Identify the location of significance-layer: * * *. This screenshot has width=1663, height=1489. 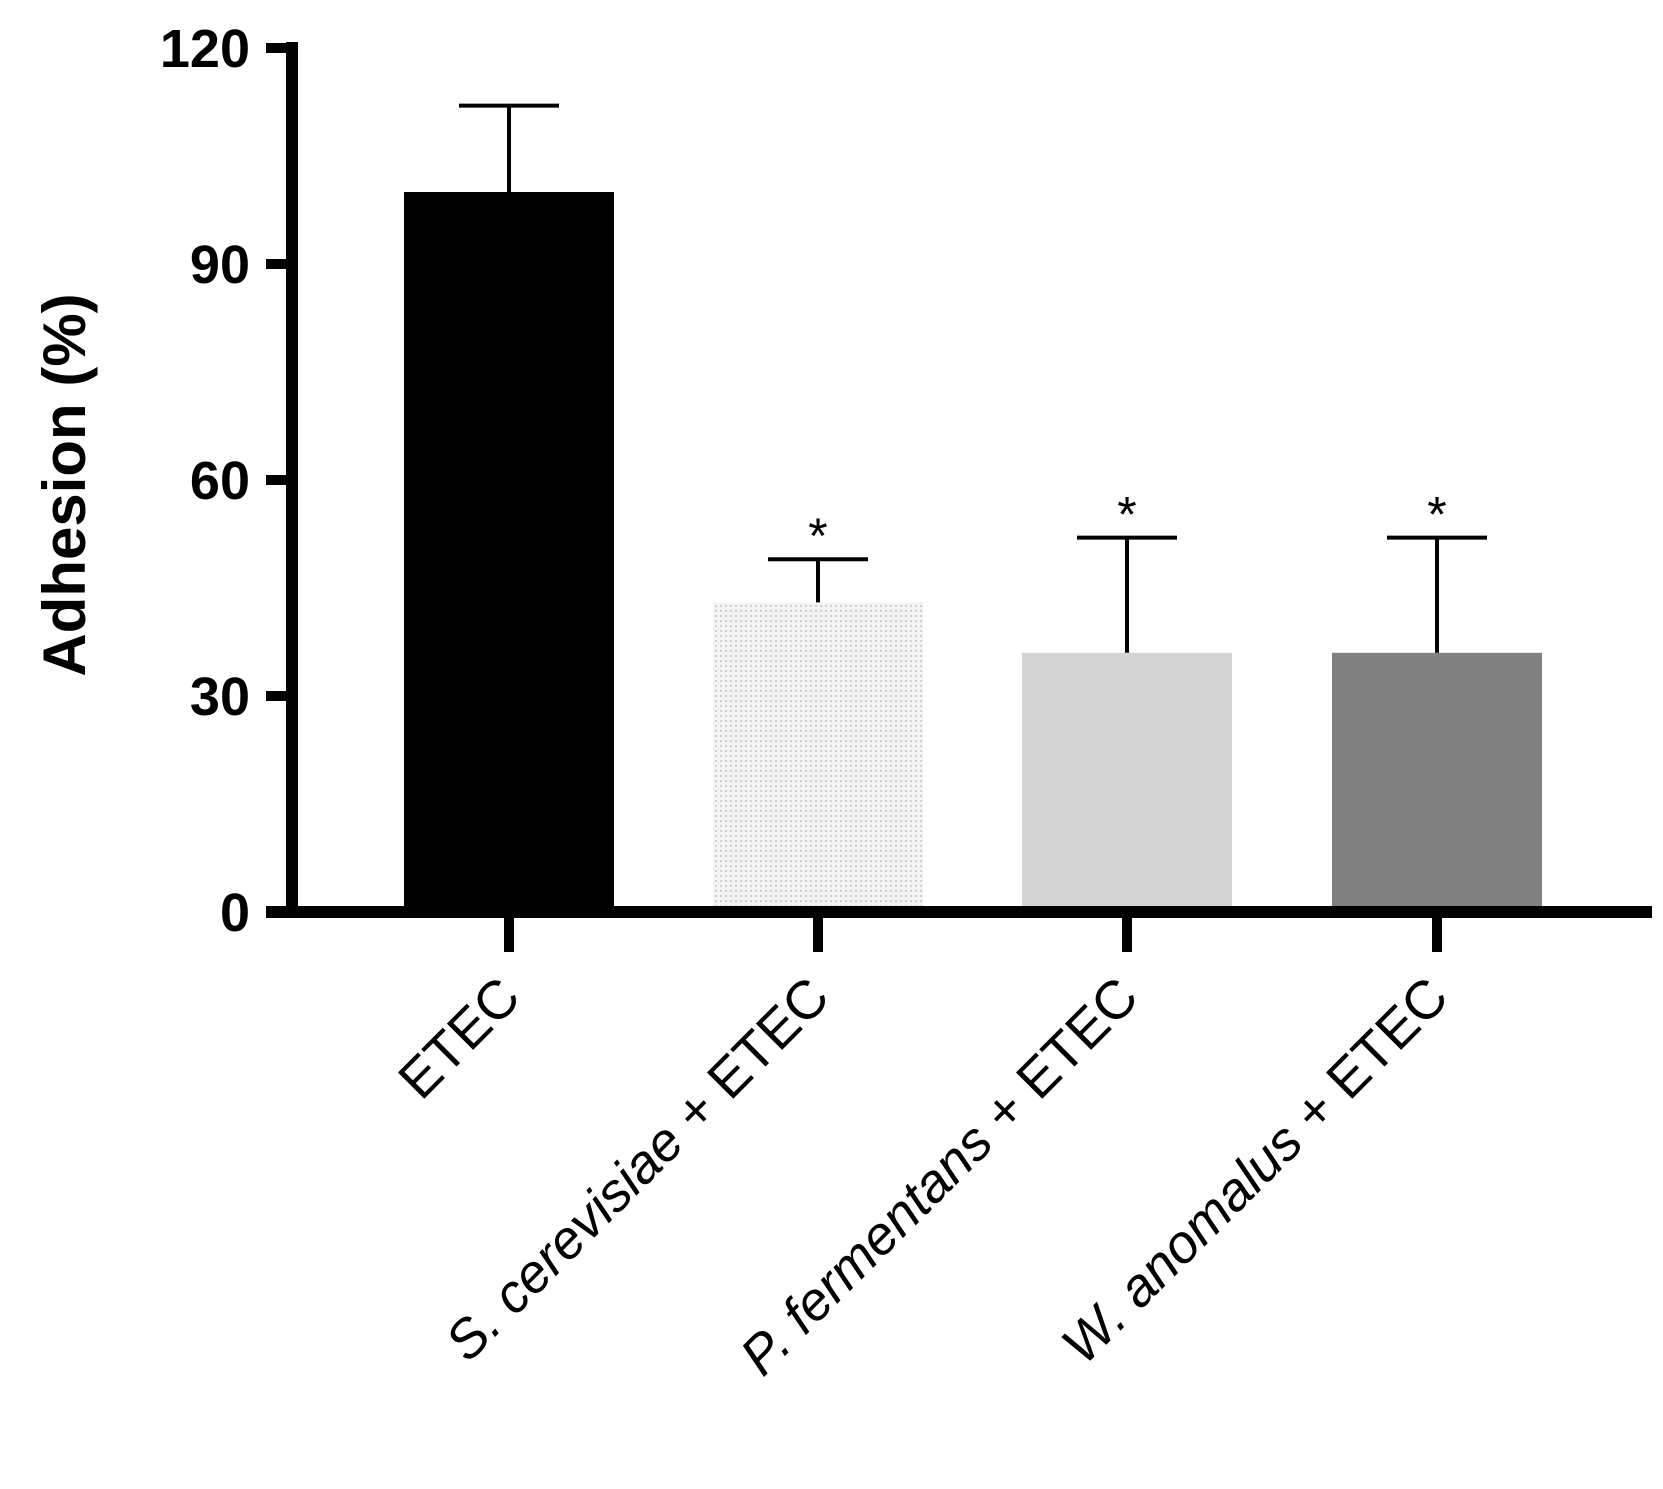
(1127, 526).